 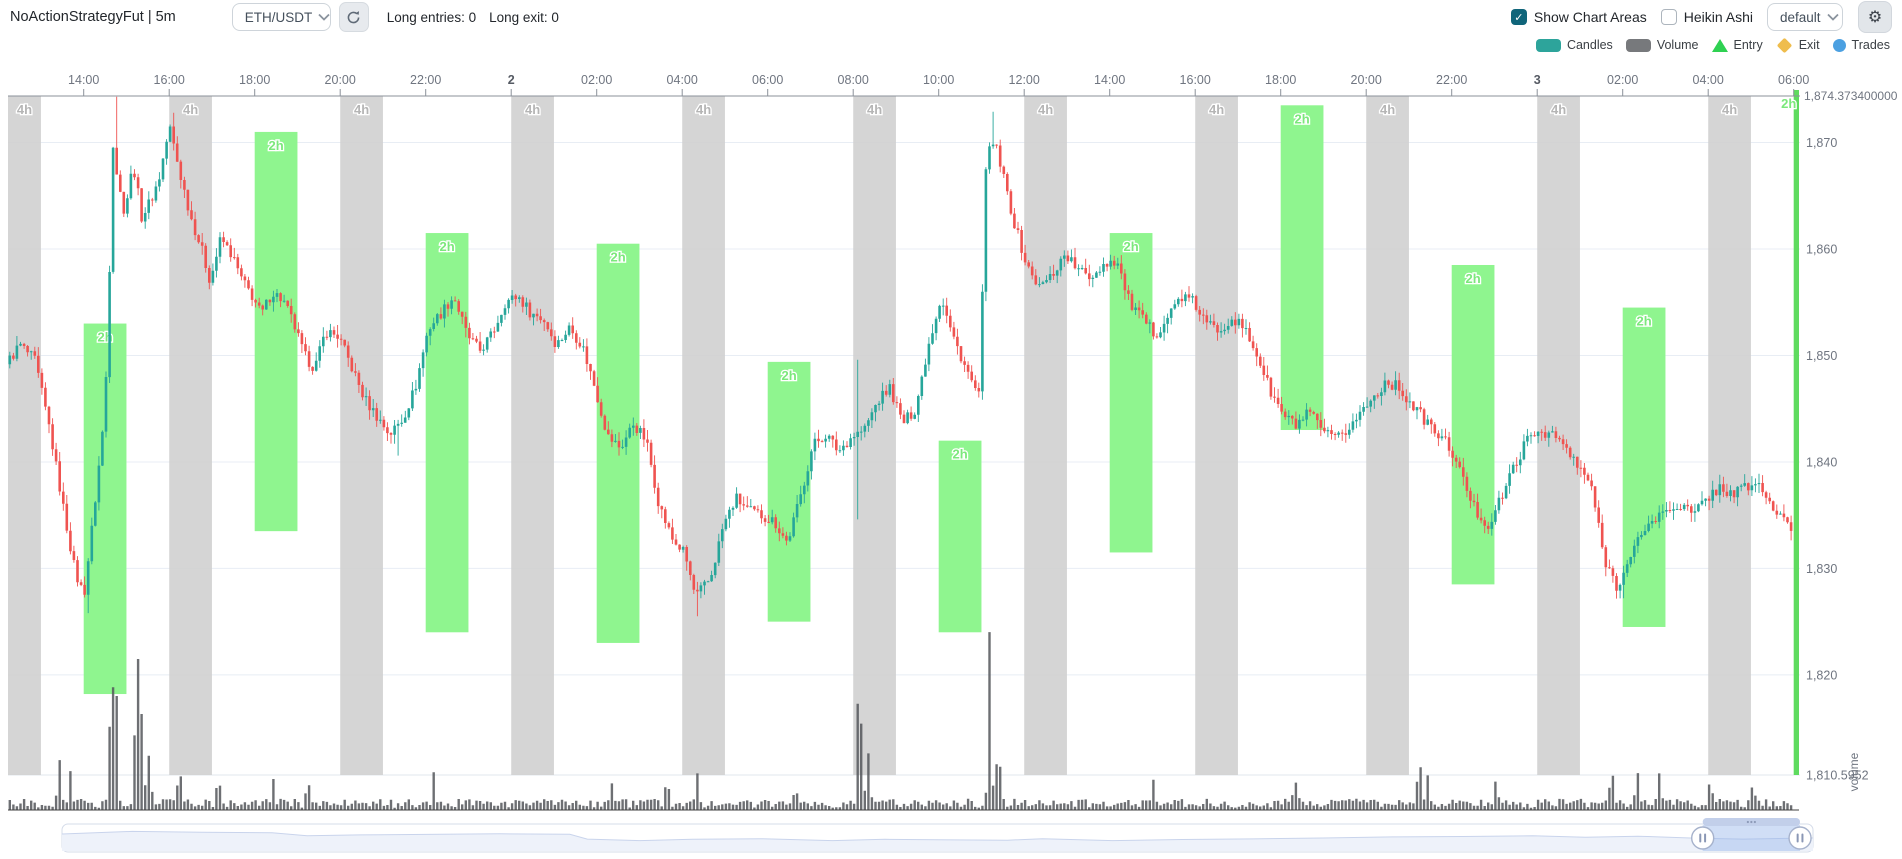 I want to click on strategy-title: NoActionStrategyFut | 5m, so click(x=93, y=17).